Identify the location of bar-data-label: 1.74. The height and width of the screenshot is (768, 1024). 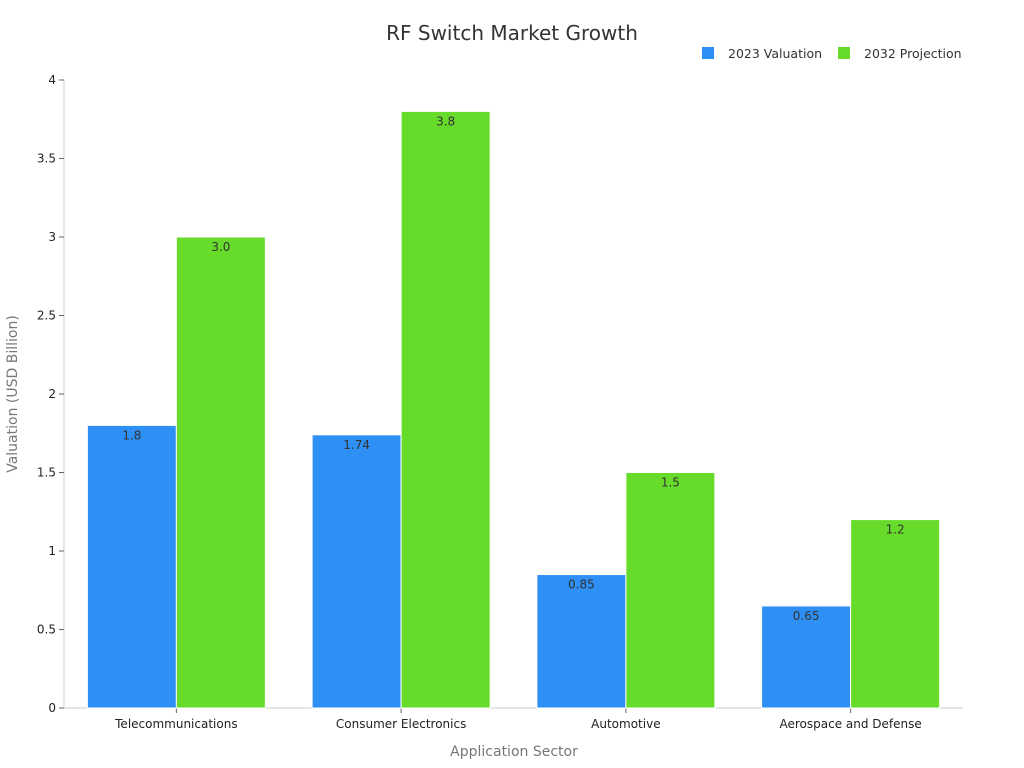
(356, 445).